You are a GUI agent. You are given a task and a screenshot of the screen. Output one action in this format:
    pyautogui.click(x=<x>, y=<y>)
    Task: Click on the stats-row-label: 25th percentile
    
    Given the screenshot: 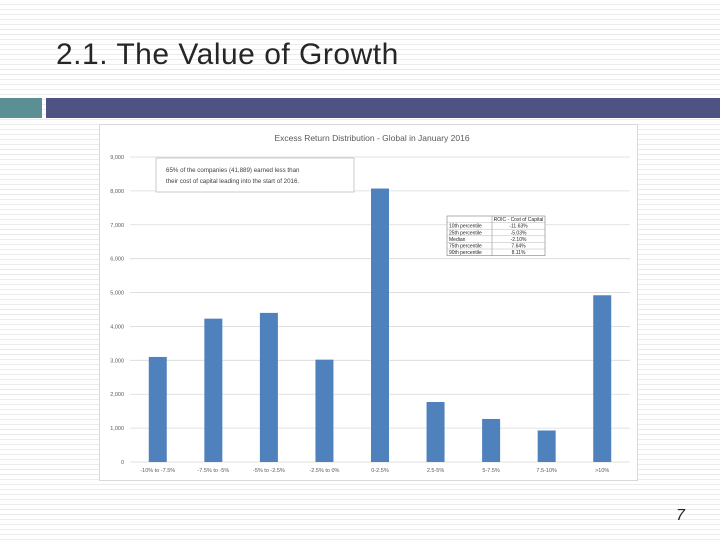 What is the action you would take?
    pyautogui.click(x=465, y=233)
    